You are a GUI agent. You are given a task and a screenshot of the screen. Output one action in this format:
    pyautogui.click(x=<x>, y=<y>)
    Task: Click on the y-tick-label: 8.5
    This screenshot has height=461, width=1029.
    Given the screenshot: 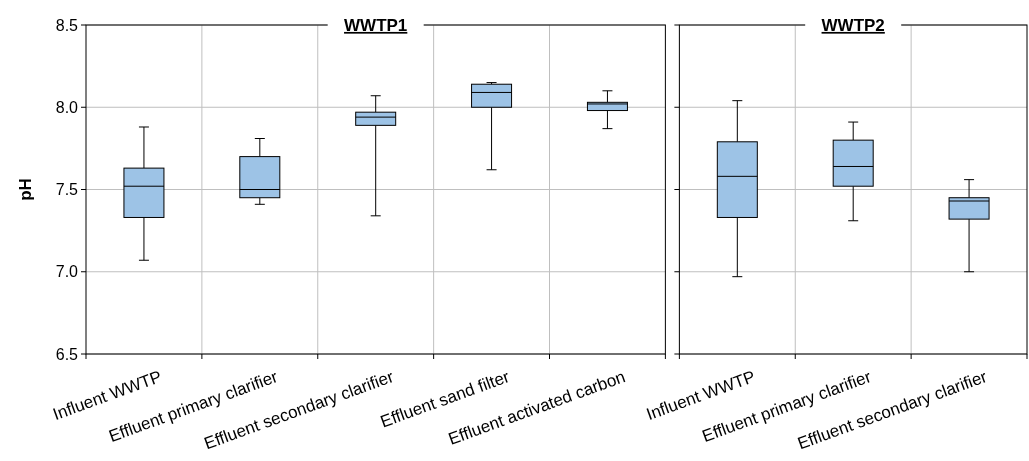 What is the action you would take?
    pyautogui.click(x=67, y=25)
    